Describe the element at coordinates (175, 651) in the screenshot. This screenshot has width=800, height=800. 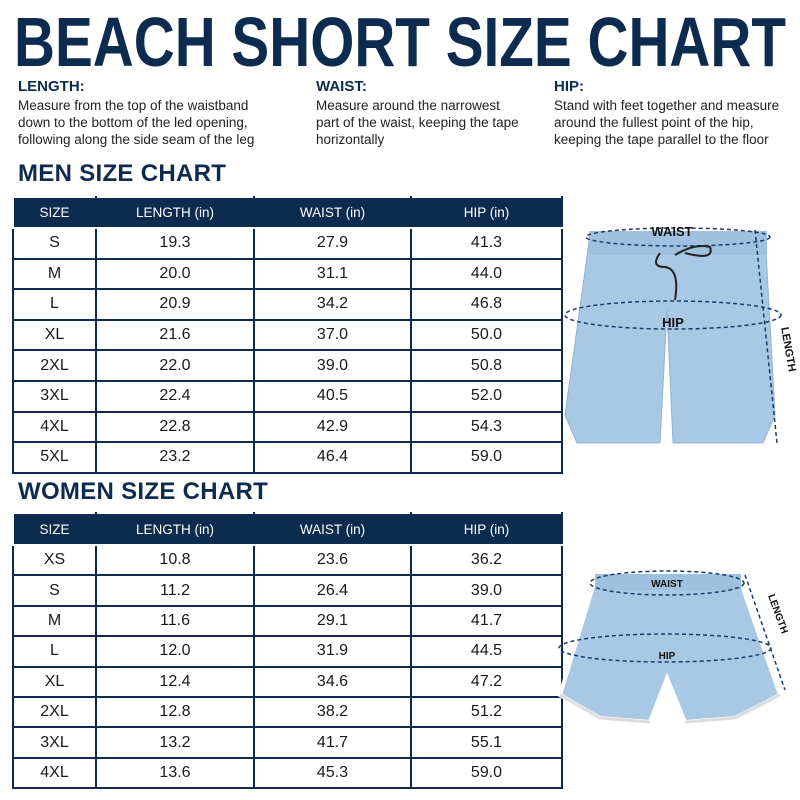
I see `measure-cell: 12.0` at that location.